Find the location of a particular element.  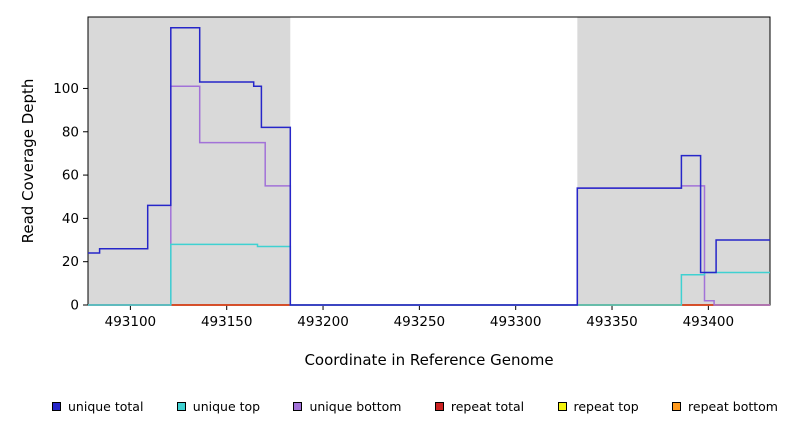

legend-item-unique-bottom: unique bottom is located at coordinates (347, 406).